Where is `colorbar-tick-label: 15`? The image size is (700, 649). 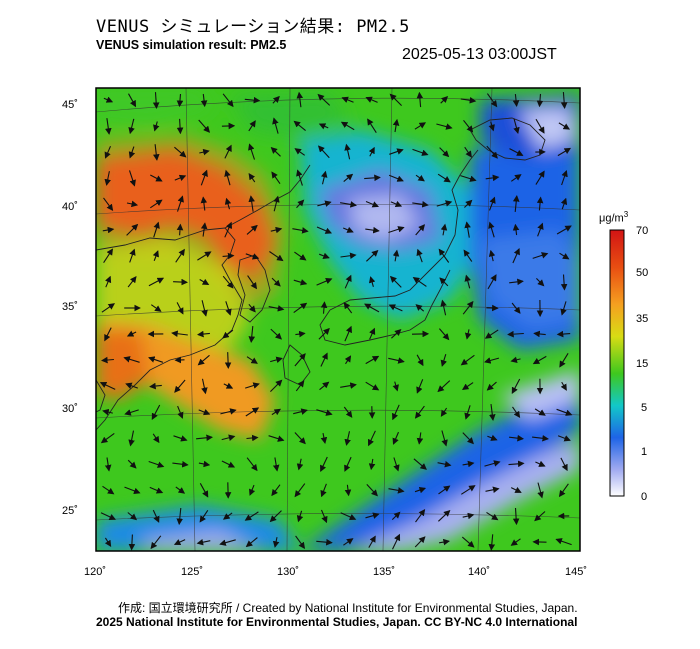
colorbar-tick-label: 15 is located at coordinates (642, 364).